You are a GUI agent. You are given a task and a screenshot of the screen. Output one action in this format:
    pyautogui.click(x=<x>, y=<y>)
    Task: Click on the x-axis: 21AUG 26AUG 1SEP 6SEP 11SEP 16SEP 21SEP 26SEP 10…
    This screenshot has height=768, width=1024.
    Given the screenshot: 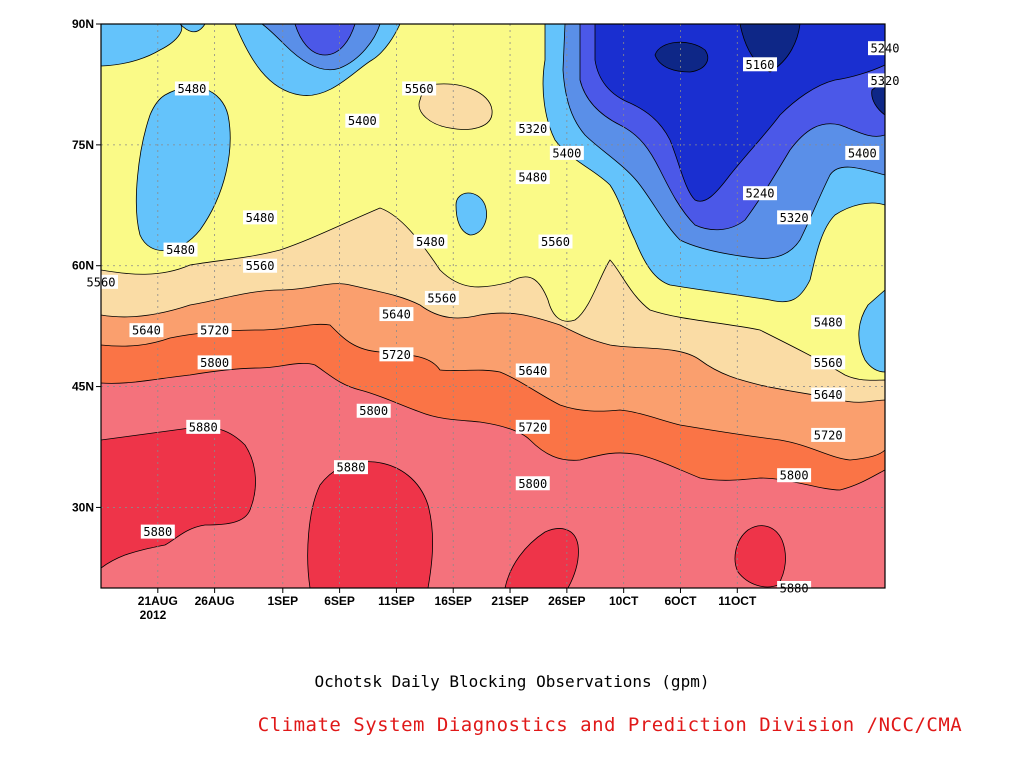 What is the action you would take?
    pyautogui.click(x=447, y=598)
    